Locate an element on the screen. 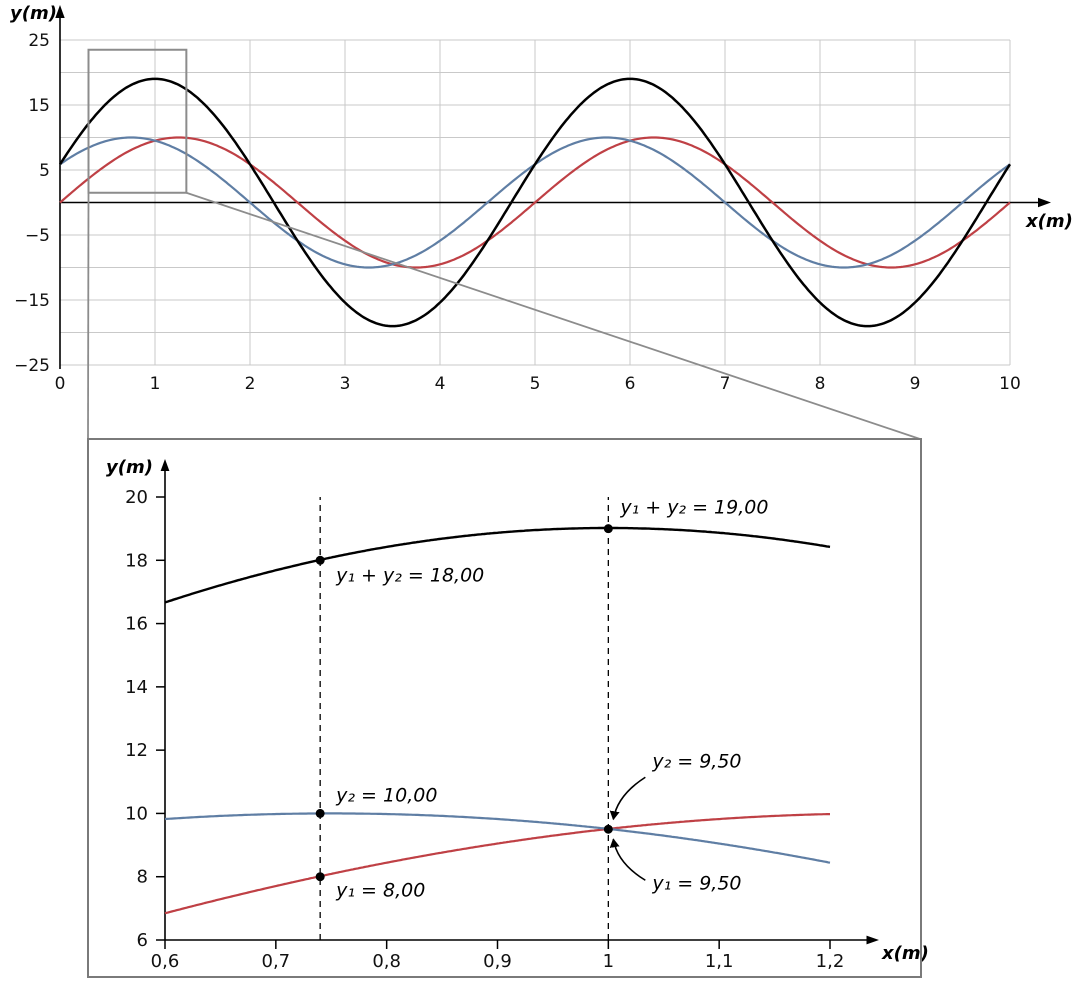 This screenshot has height=992, width=1074. overview-y-tick-label: 15 is located at coordinates (39, 106).